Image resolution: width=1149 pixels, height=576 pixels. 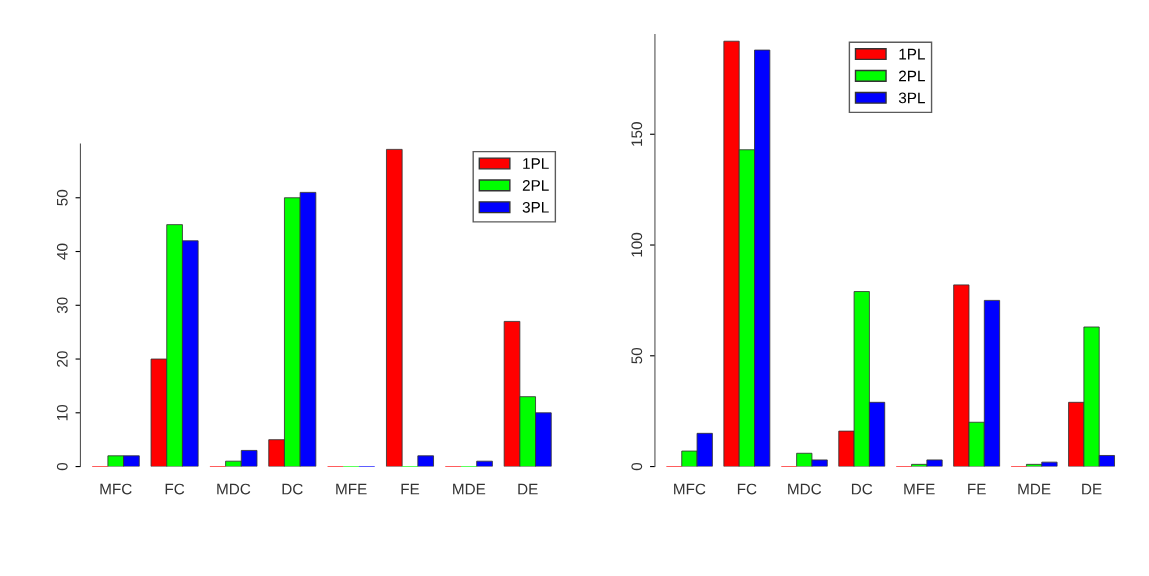 What do you see at coordinates (62, 251) in the screenshot?
I see `y-tick-label: 40` at bounding box center [62, 251].